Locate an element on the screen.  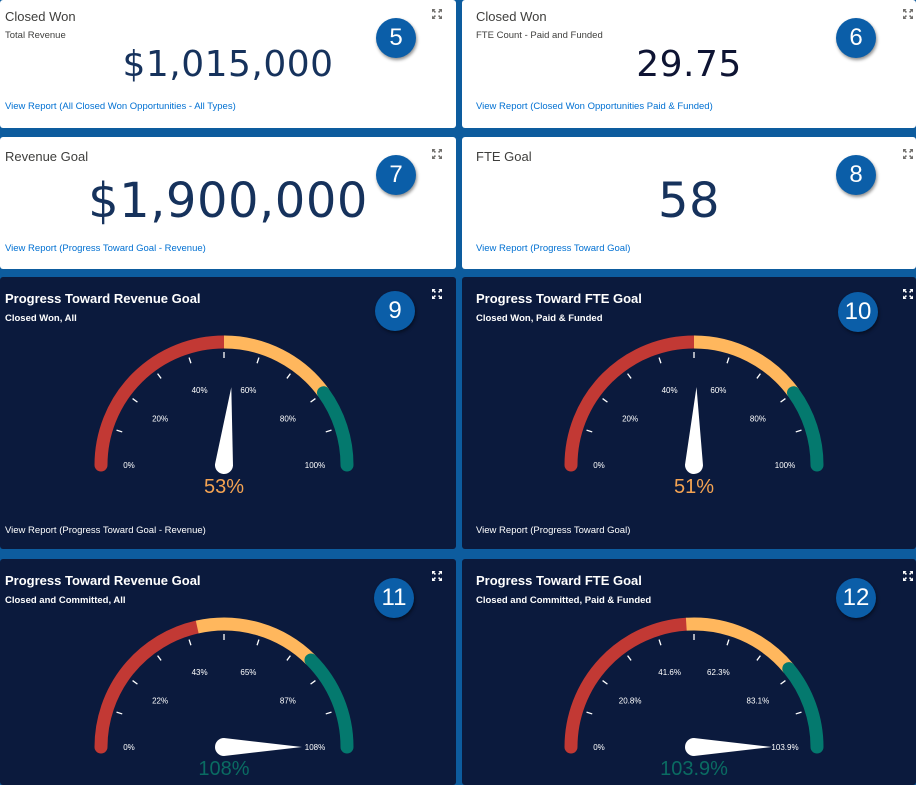
gauge-tick-label: 41.6% is located at coordinates (669, 672).